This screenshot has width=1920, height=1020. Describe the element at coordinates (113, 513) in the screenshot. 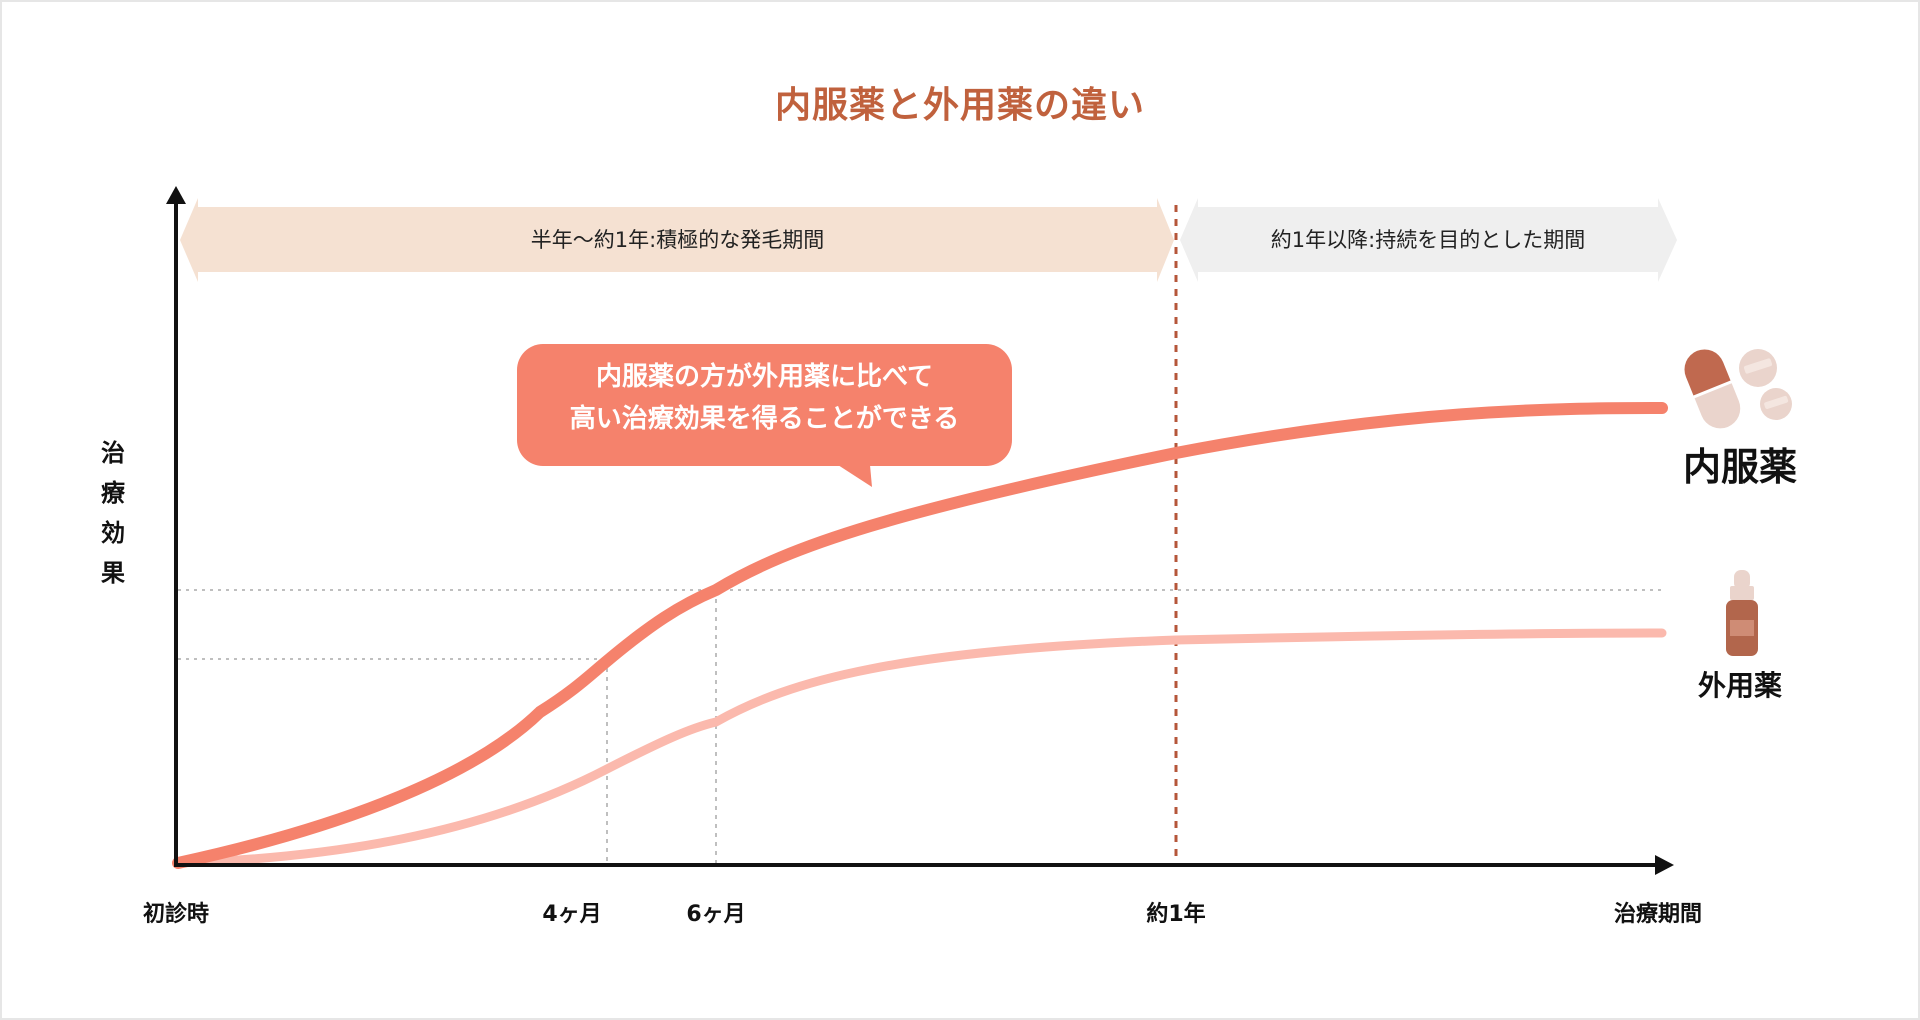

I see `y-axis-label: 治 療 効 果` at that location.